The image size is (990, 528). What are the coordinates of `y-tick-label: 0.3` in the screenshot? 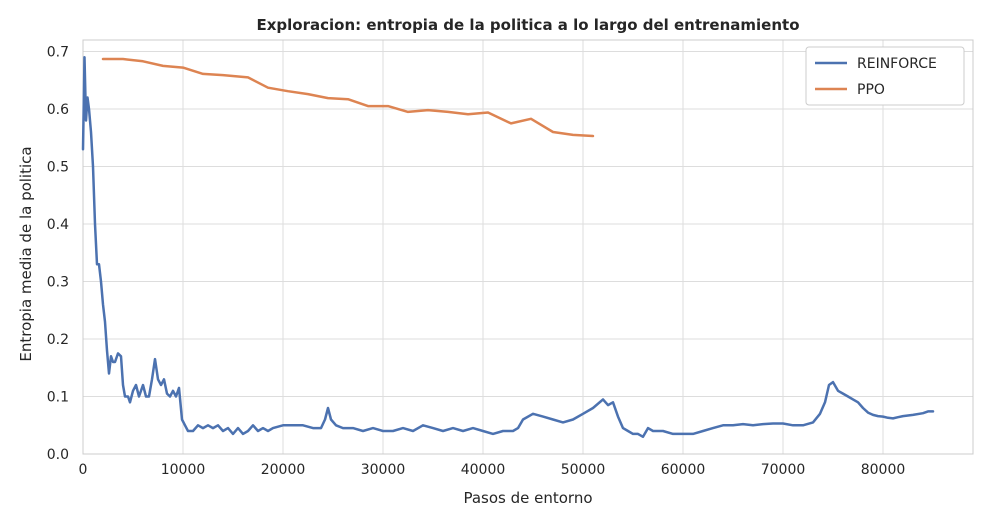 It's located at (58, 283).